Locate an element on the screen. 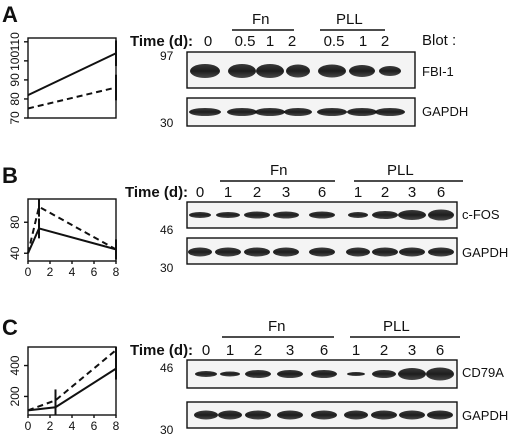 The height and width of the screenshot is (439, 520). marker-c-bottom: 30 is located at coordinates (167, 430).